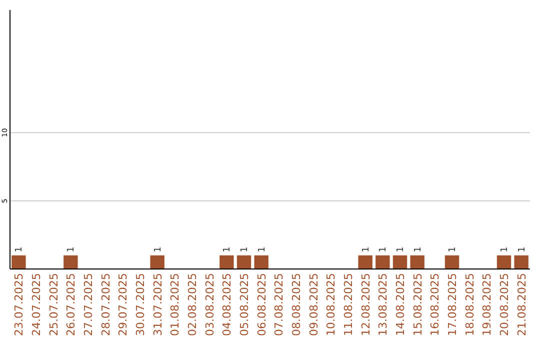 The height and width of the screenshot is (340, 540). I want to click on x-tick-label: 29.07.2025, so click(123, 304).